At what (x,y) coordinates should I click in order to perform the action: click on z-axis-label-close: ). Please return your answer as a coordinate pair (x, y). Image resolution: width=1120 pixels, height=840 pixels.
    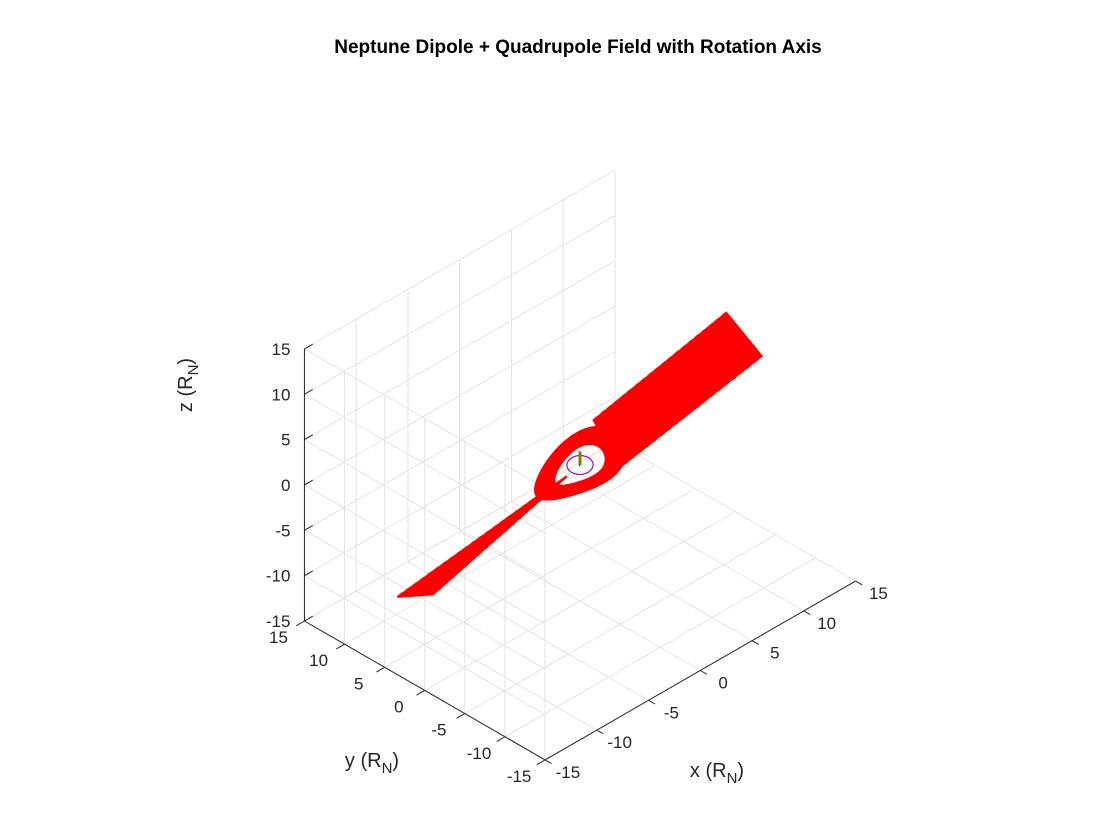
    Looking at the image, I should click on (186, 361).